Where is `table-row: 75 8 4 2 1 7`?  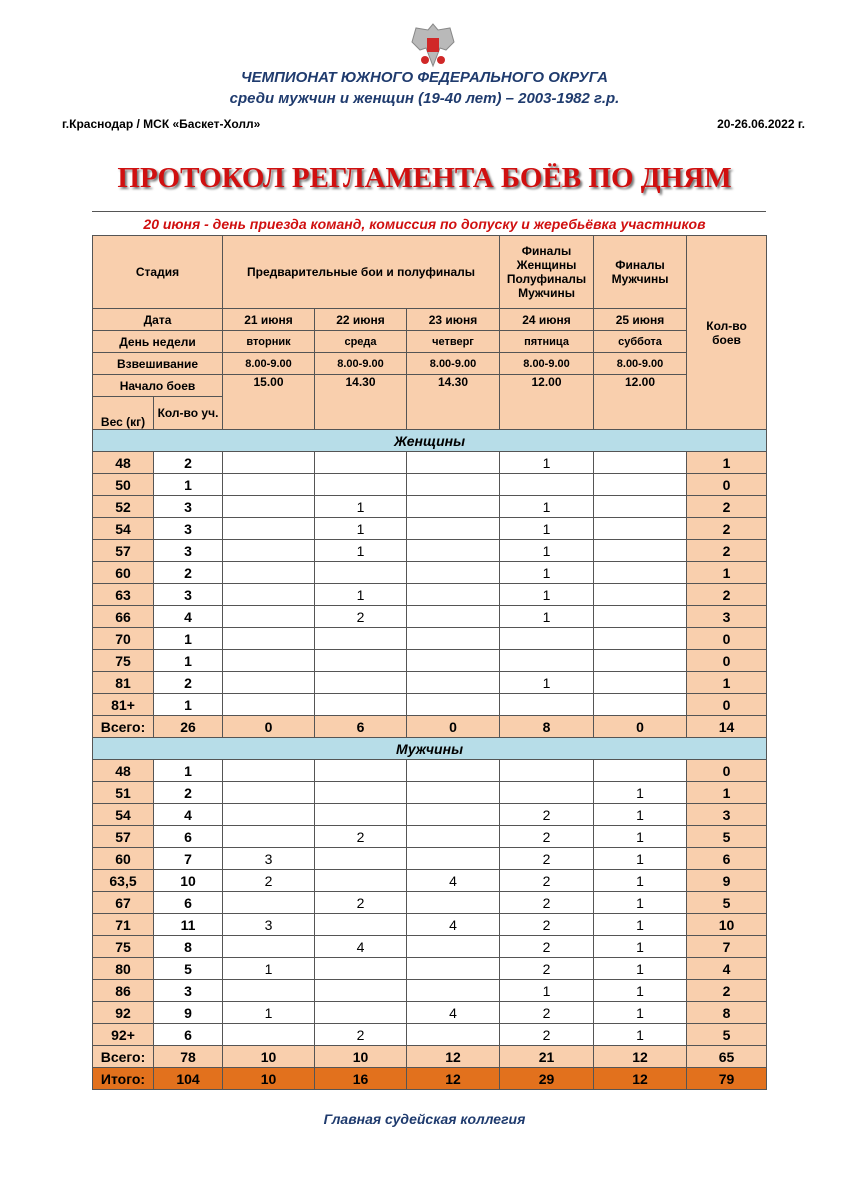
table-row: 75 8 4 2 1 7 is located at coordinates (430, 946).